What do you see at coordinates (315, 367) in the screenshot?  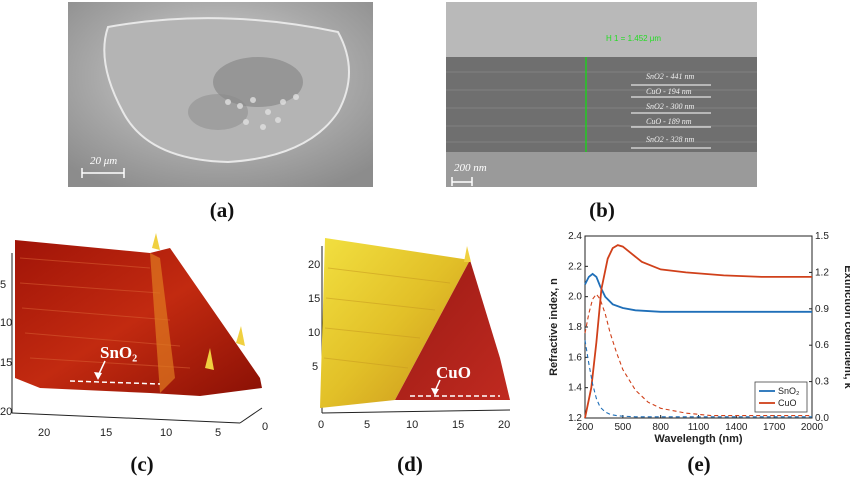 I see `afm-d-ytick-4: 5` at bounding box center [315, 367].